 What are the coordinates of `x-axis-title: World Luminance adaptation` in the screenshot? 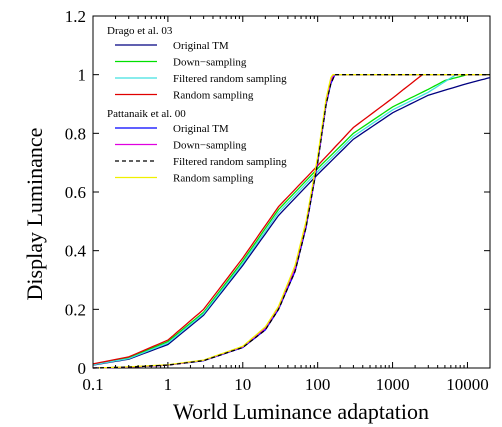 It's located at (301, 411).